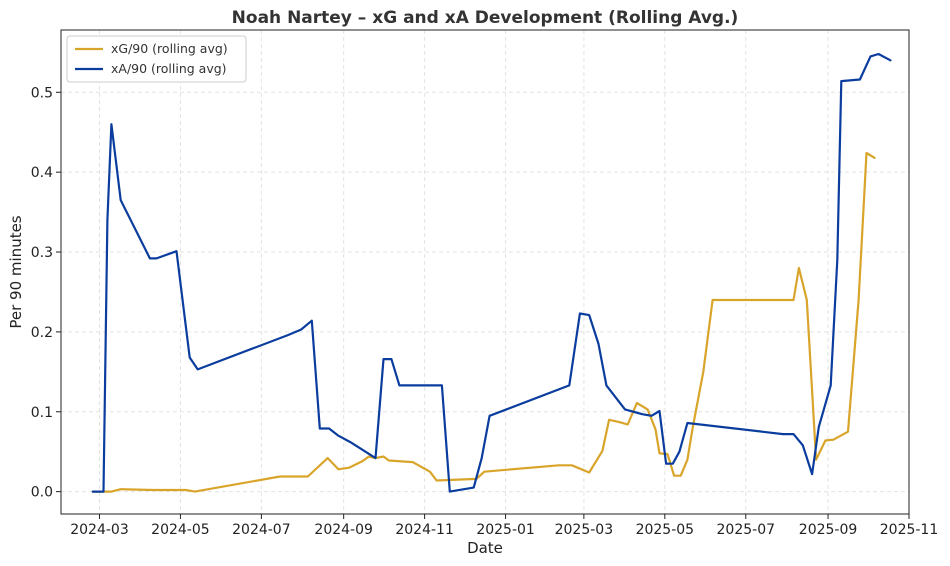 Image resolution: width=950 pixels, height=566 pixels. I want to click on legend-box, so click(156, 59).